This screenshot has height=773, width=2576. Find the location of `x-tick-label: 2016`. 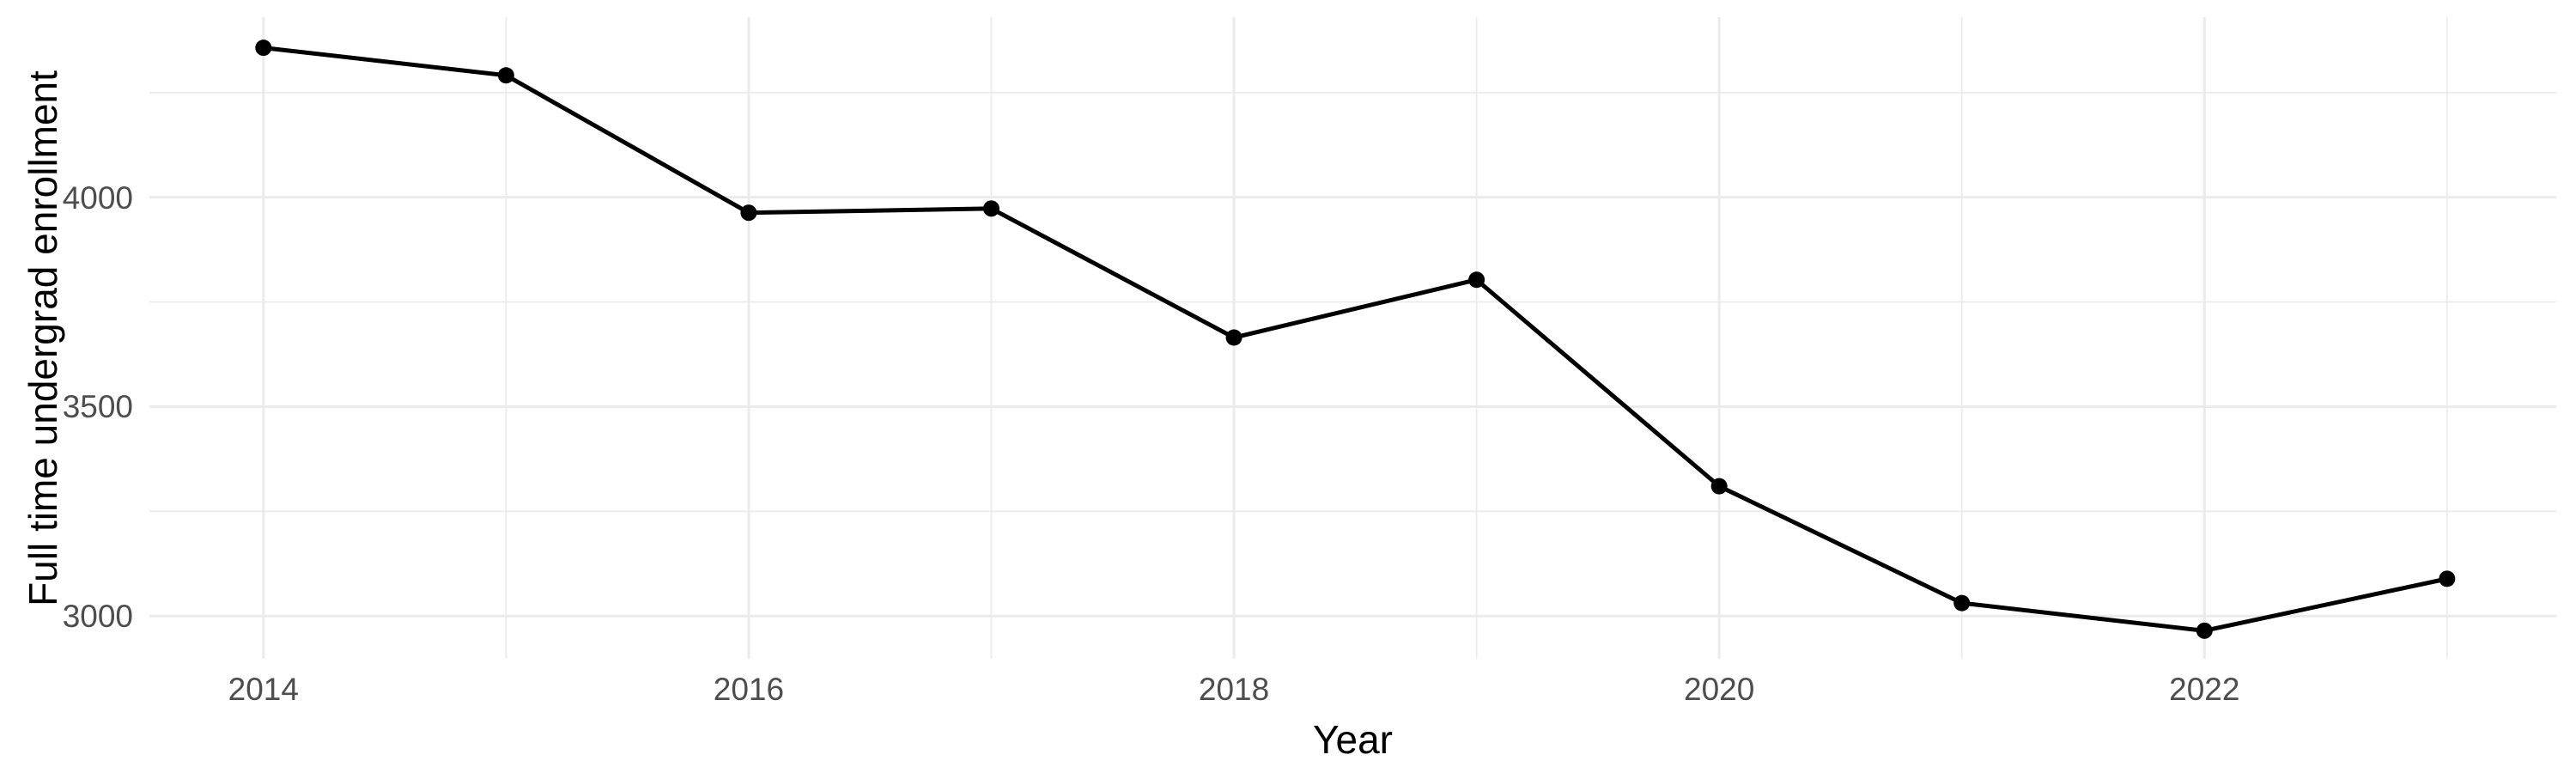

x-tick-label: 2016 is located at coordinates (749, 689).